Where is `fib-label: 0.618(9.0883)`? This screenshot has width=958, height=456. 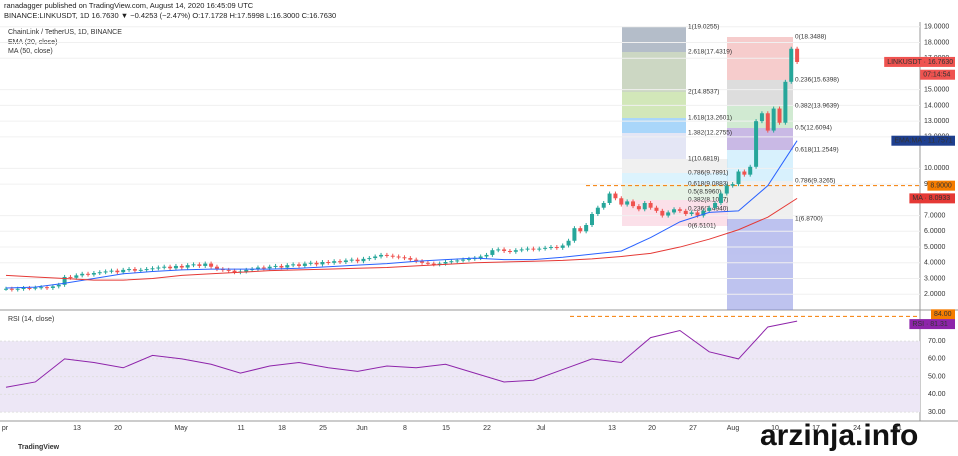
fib-label: 0.618(9.0883) is located at coordinates (708, 184).